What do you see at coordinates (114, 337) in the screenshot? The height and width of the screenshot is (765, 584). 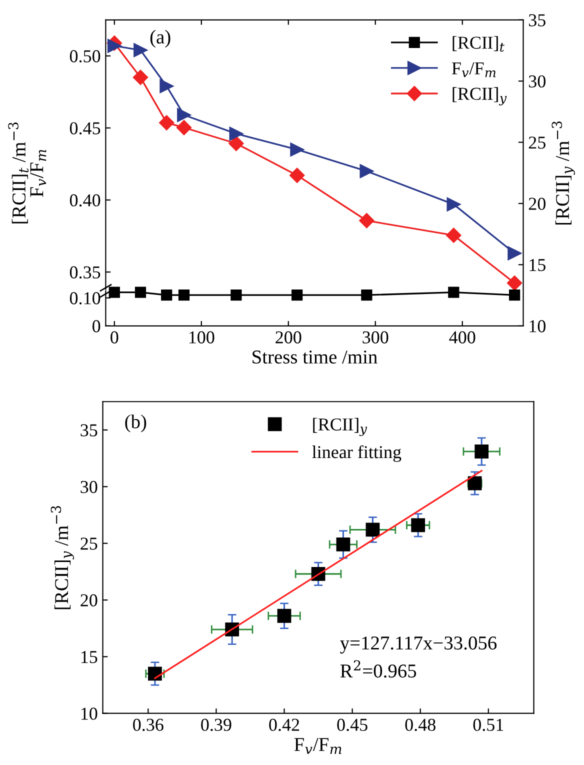 I see `x-tick-label: 0` at bounding box center [114, 337].